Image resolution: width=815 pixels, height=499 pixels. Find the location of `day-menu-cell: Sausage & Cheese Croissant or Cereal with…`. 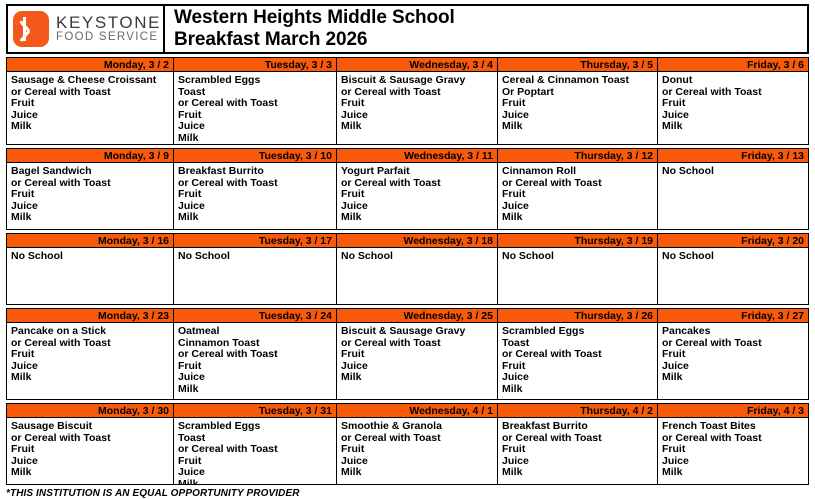

day-menu-cell: Sausage & Cheese Croissant or Cereal with… is located at coordinates (89, 108).